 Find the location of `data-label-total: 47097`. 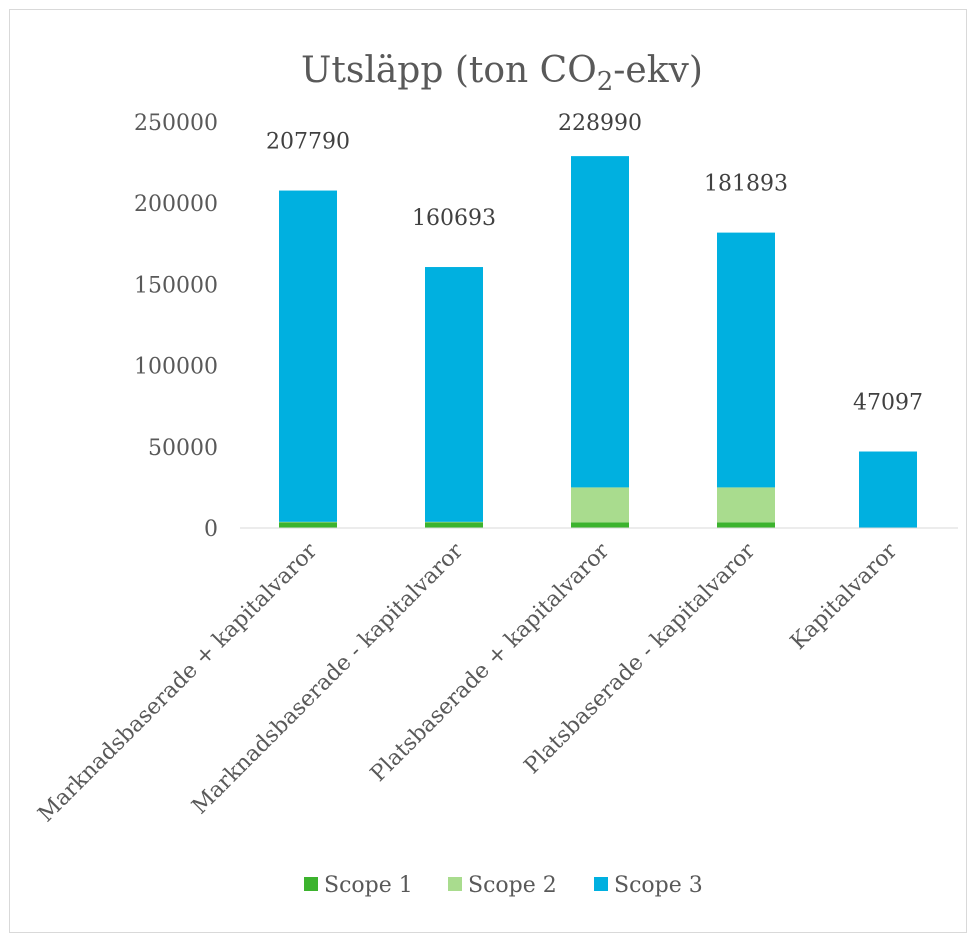

data-label-total: 47097 is located at coordinates (888, 403).